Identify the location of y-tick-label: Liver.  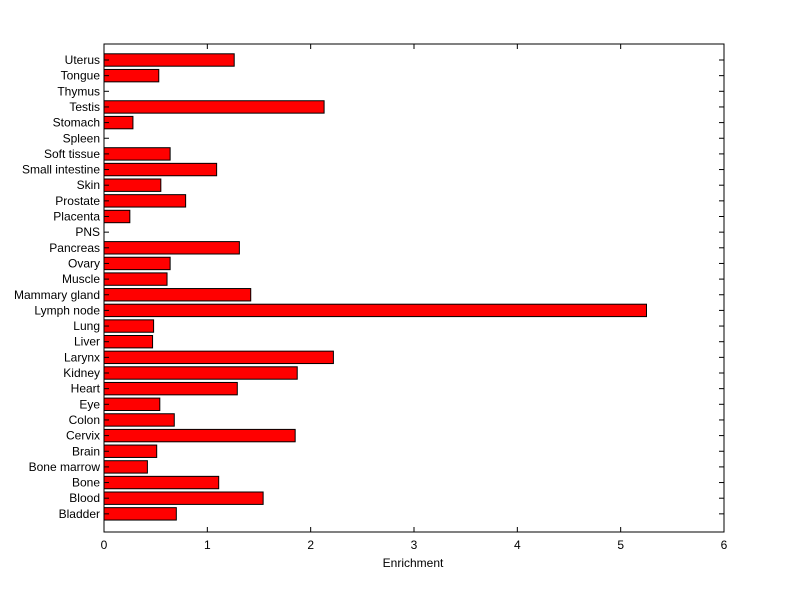
(87, 342).